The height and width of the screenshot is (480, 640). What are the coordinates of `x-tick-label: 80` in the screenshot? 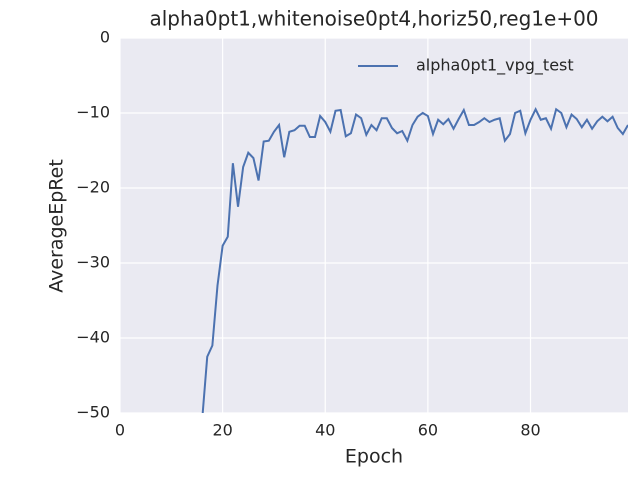 It's located at (530, 430).